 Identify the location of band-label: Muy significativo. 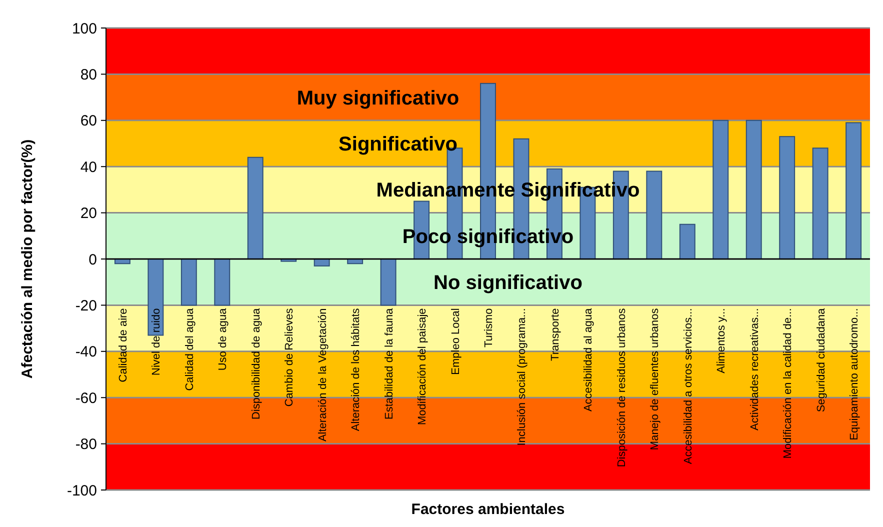
(378, 98).